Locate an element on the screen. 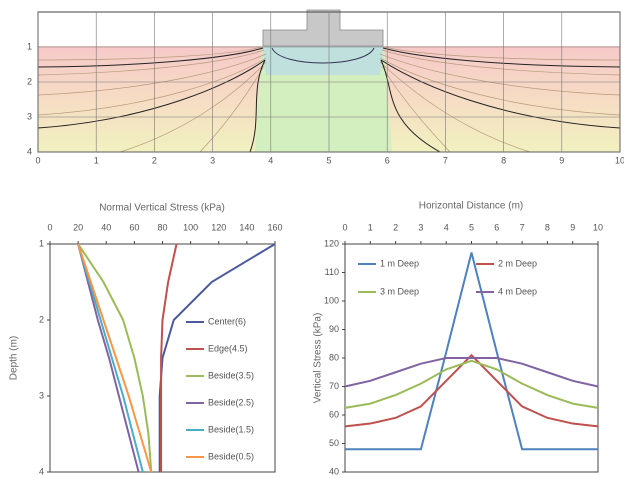 The height and width of the screenshot is (478, 624). y-tick-label: 70 is located at coordinates (334, 386).